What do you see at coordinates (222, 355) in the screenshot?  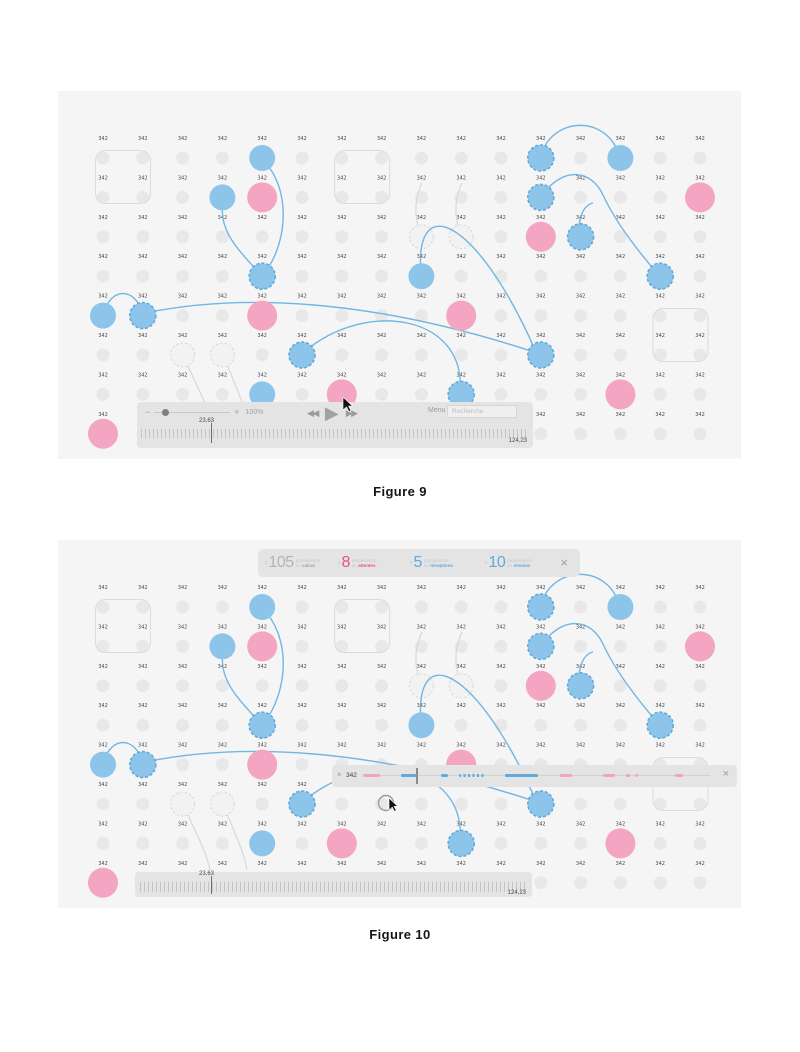 I see `ghost-node` at bounding box center [222, 355].